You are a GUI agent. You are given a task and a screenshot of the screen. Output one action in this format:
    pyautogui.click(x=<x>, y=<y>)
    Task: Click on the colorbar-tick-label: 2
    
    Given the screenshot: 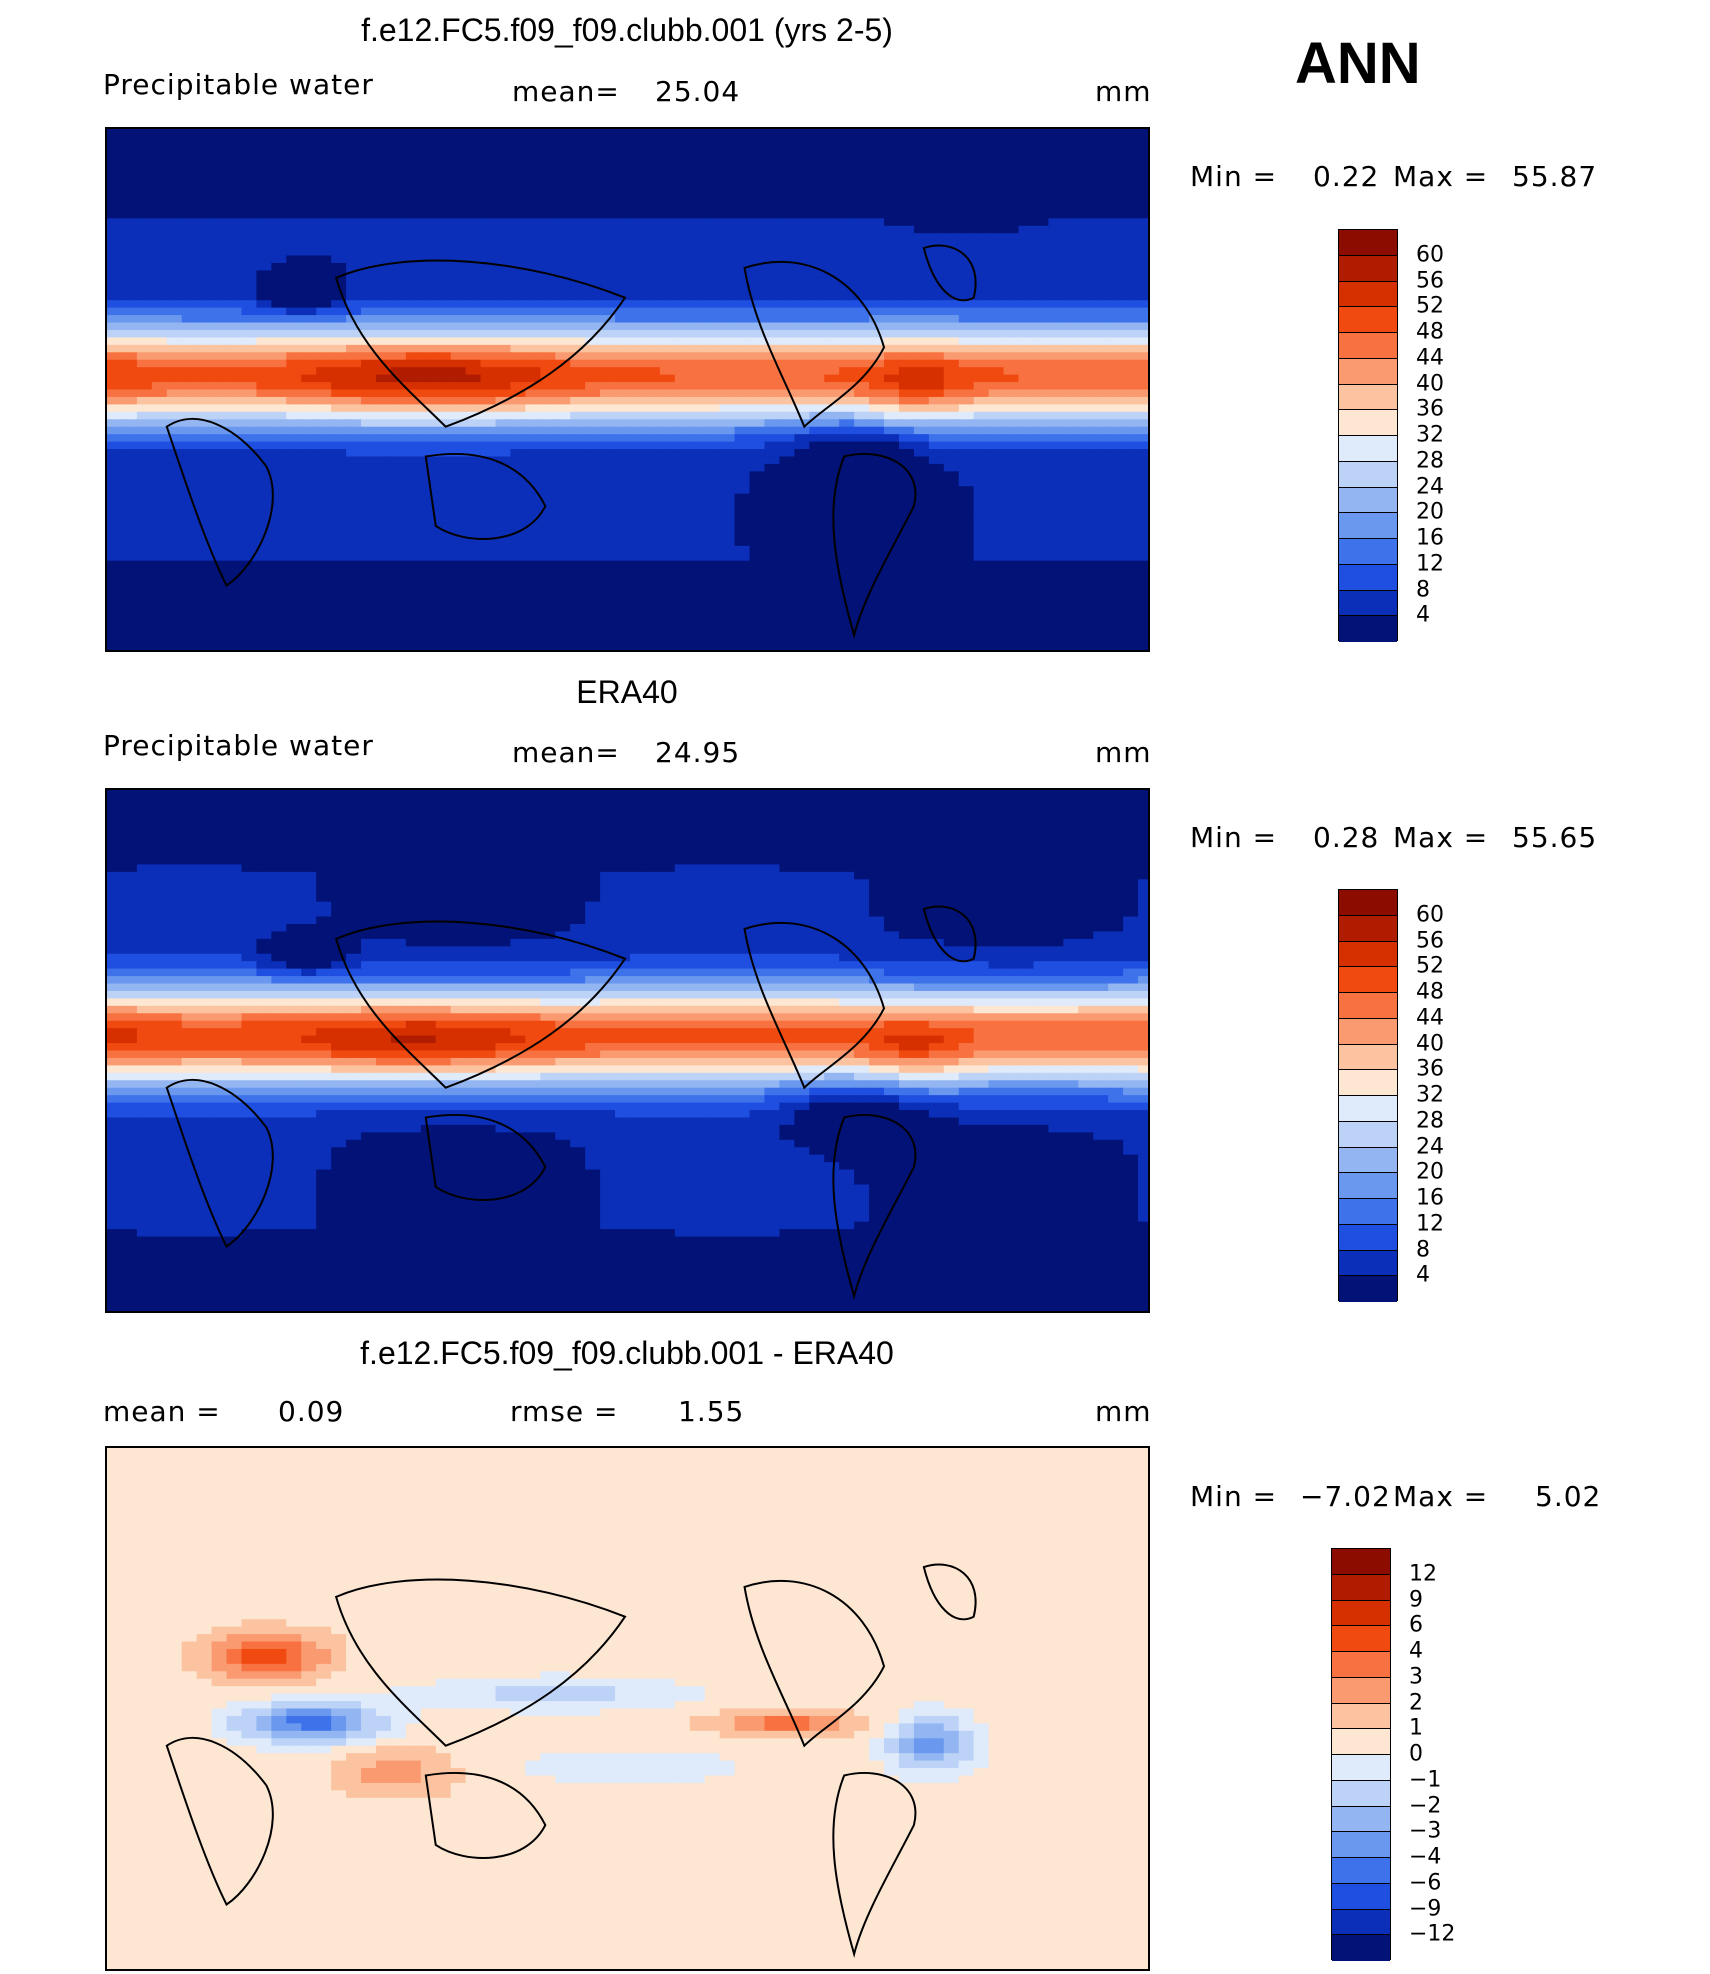 What is the action you would take?
    pyautogui.click(x=1416, y=1702)
    